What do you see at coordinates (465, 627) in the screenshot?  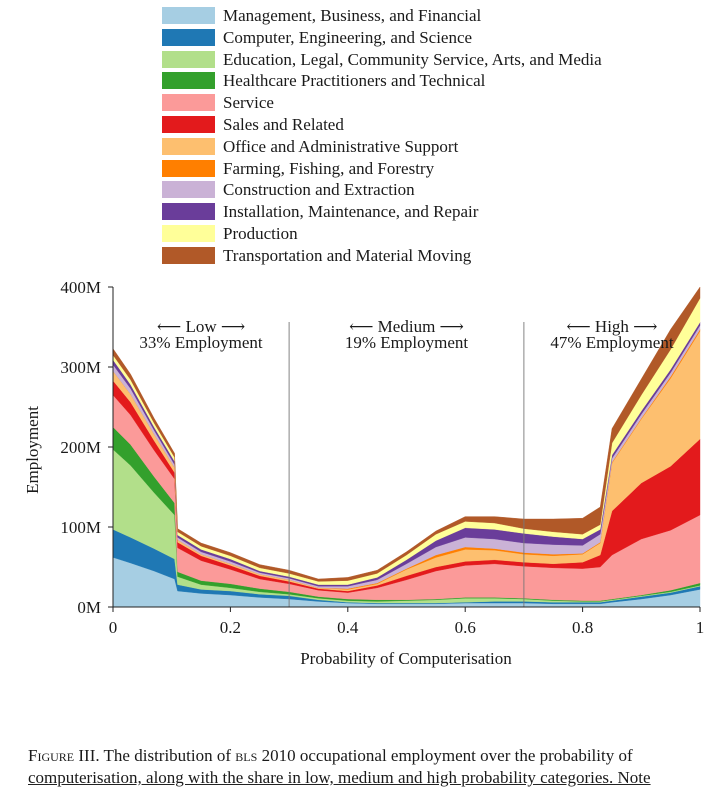 I see `x-tick-label: 0.6` at bounding box center [465, 627].